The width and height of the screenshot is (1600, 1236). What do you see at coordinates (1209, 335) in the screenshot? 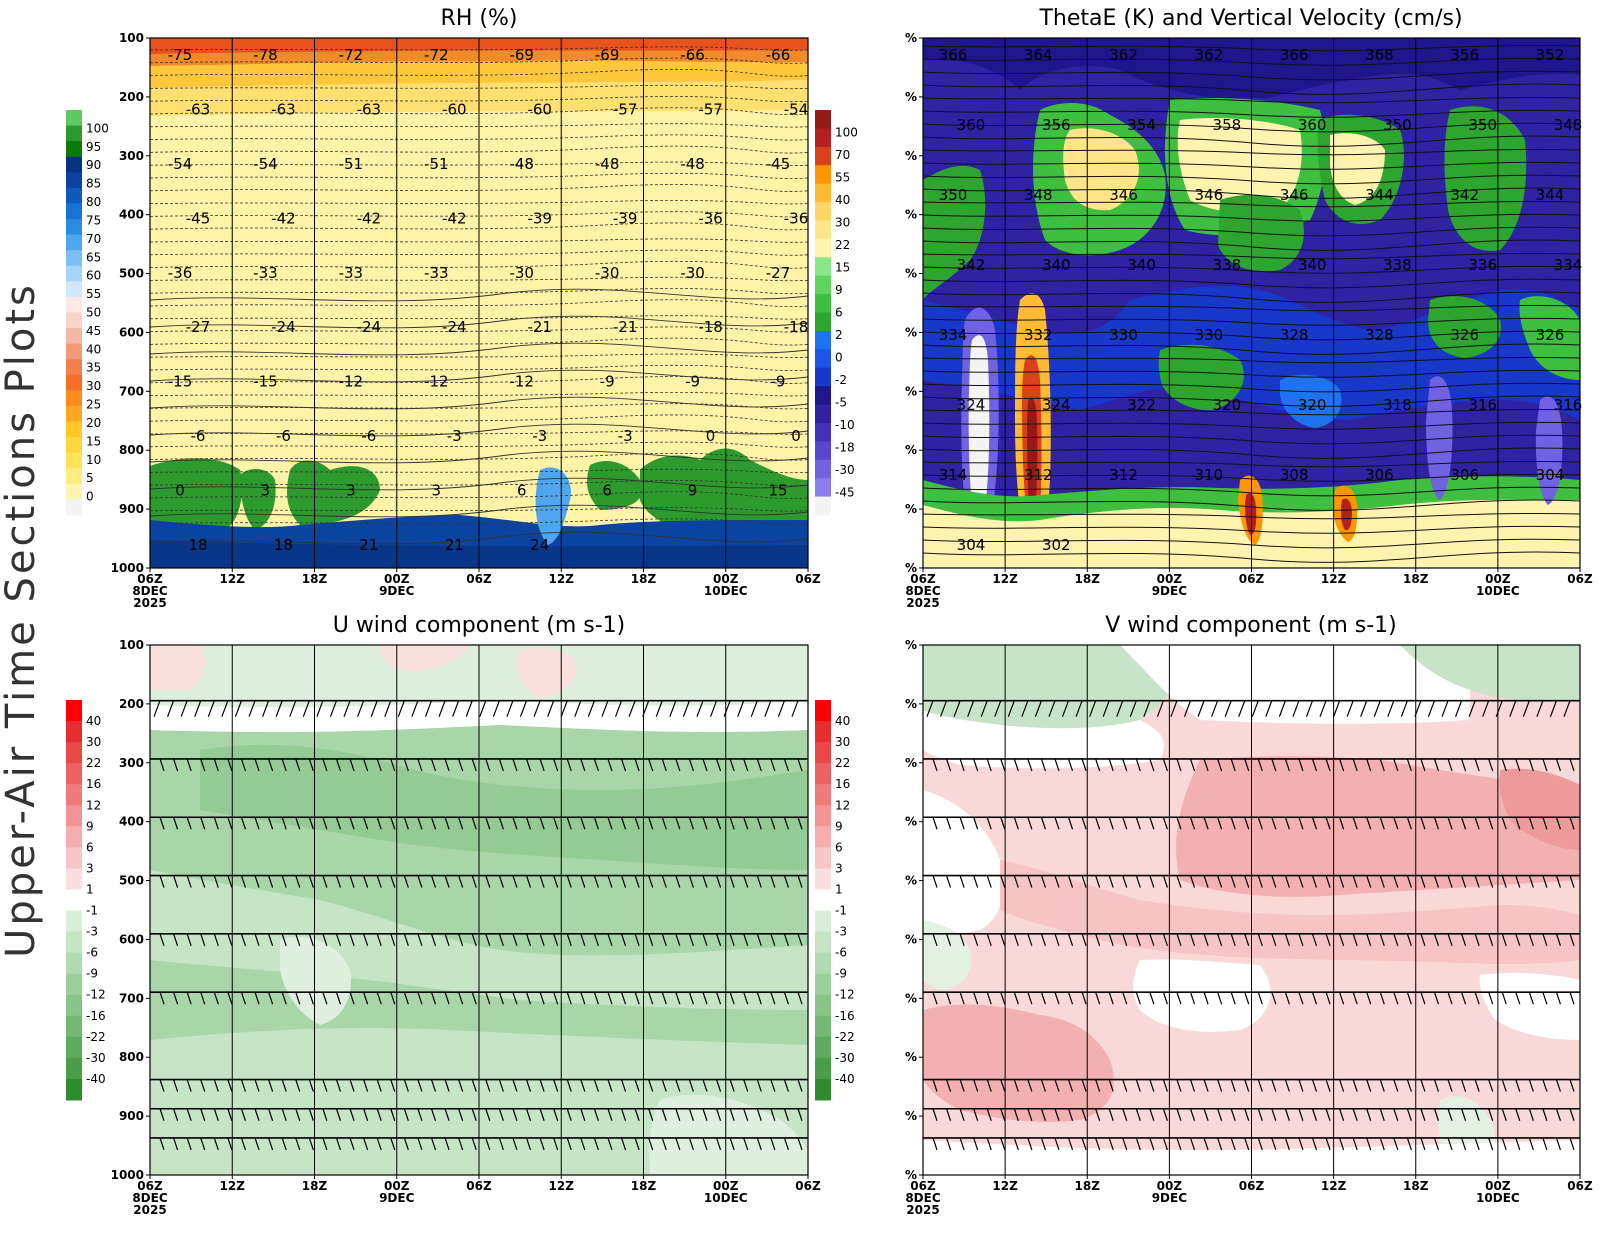
I see `contour-label: 330` at bounding box center [1209, 335].